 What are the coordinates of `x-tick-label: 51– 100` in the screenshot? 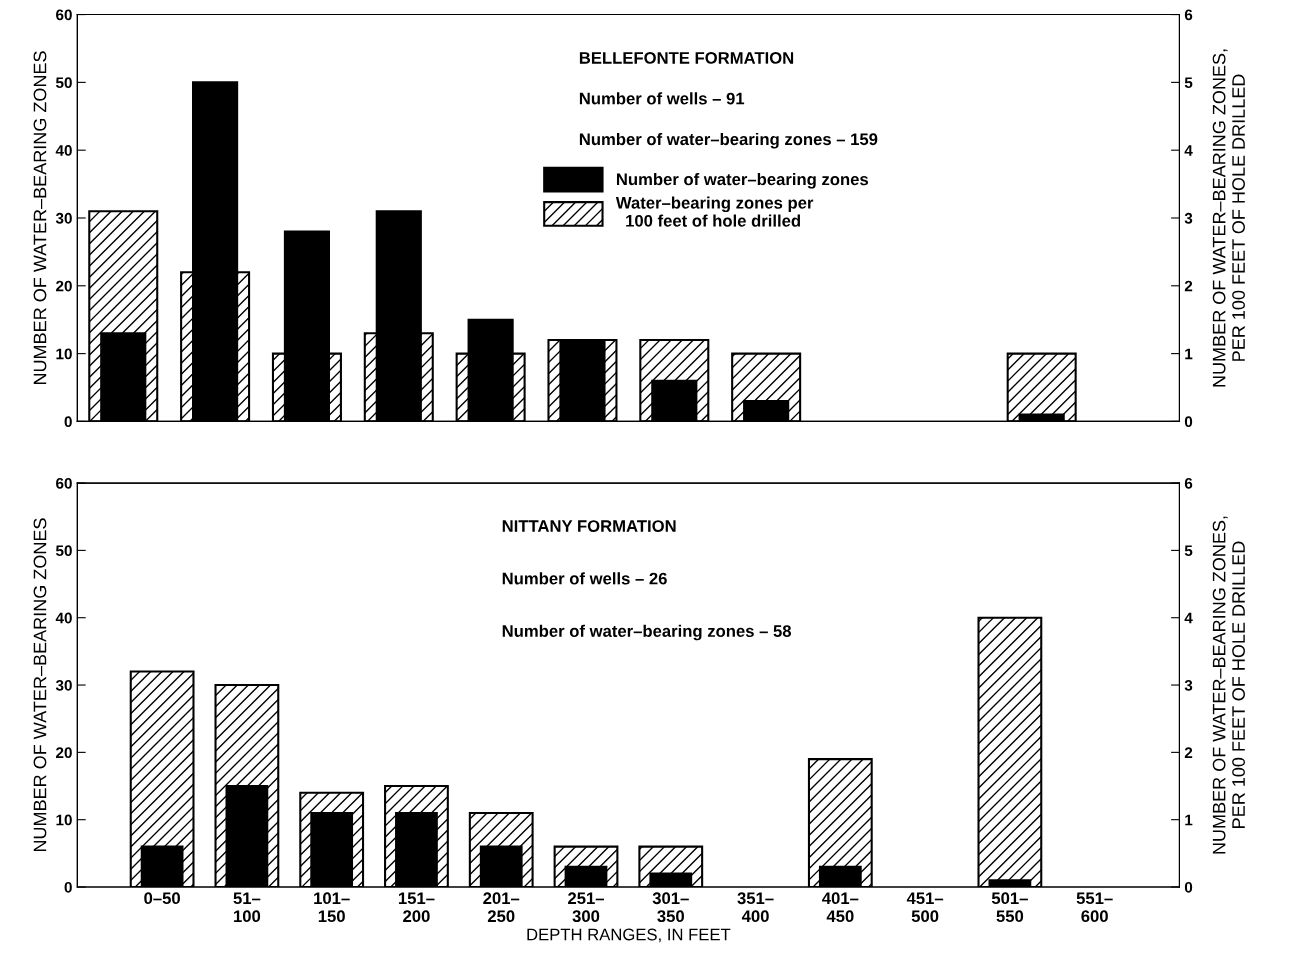 It's located at (247, 907).